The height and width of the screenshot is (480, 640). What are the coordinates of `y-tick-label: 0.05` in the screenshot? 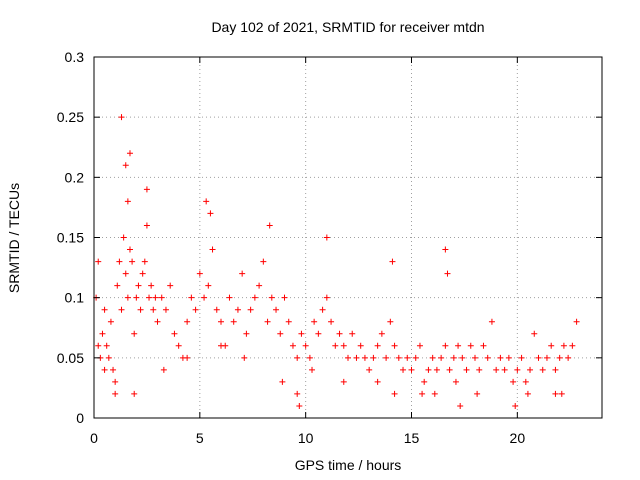 It's located at (70, 358).